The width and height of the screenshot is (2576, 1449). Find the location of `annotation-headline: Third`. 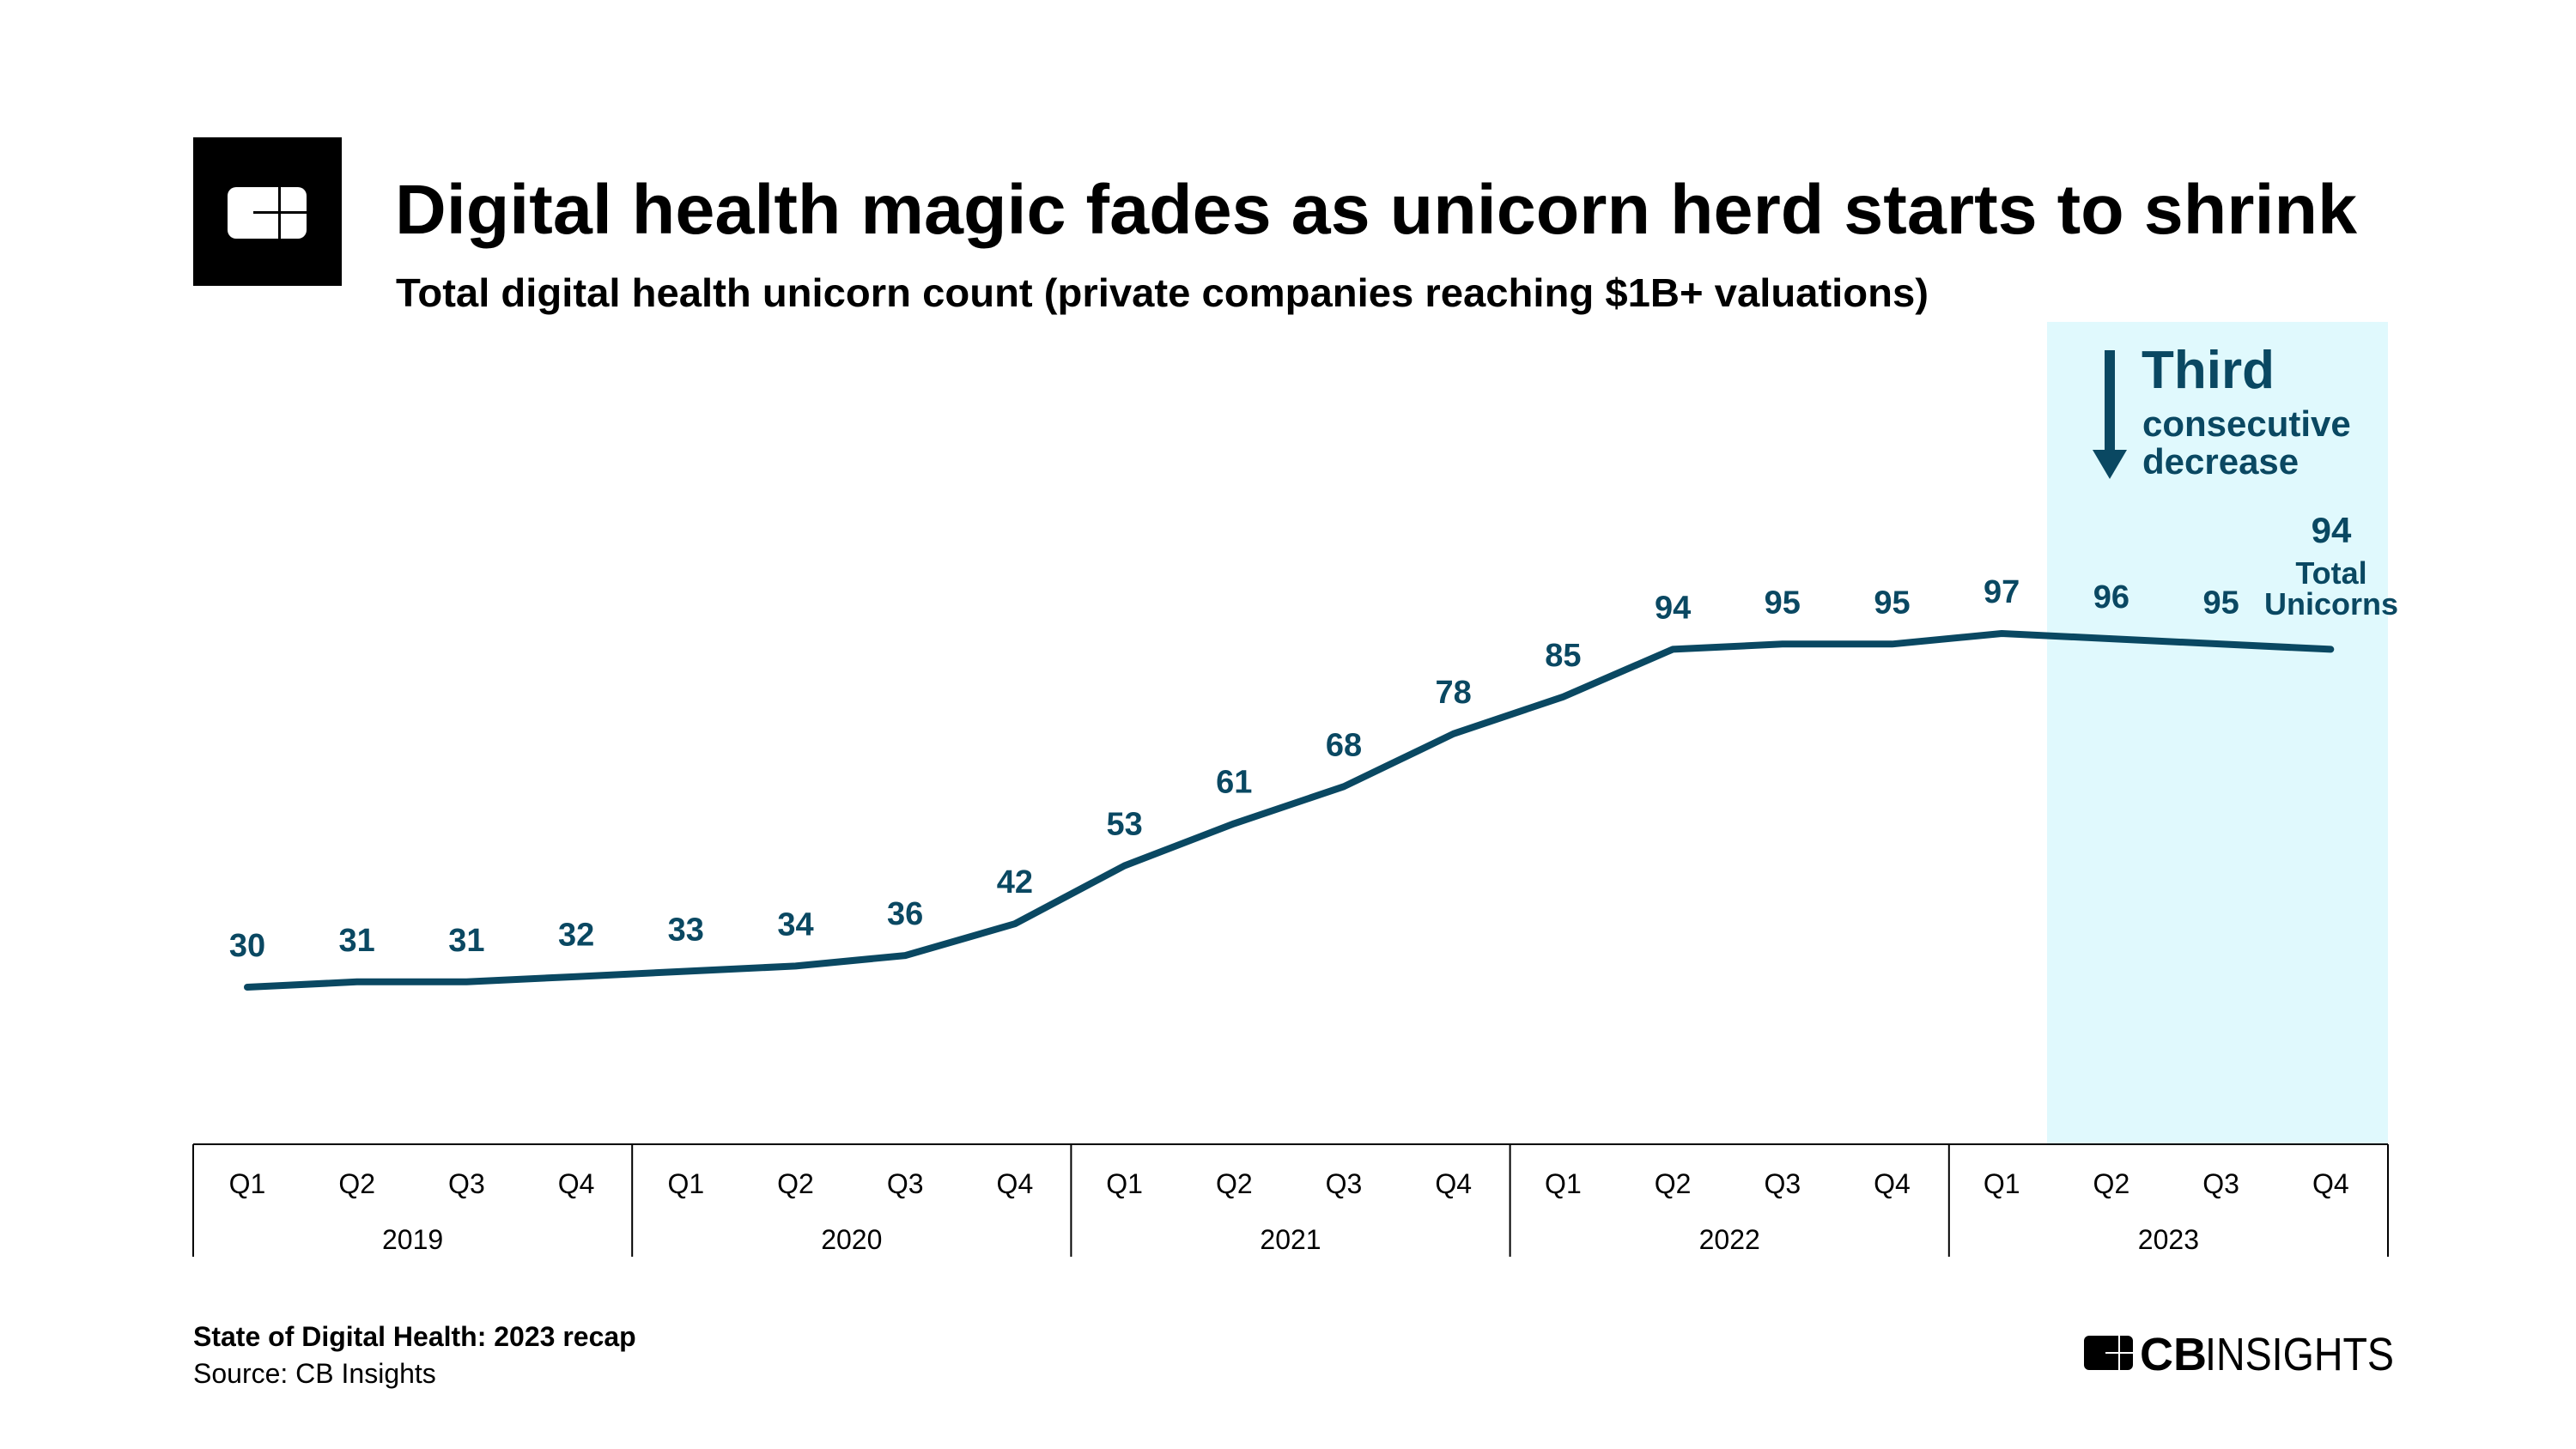

annotation-headline: Third is located at coordinates (2208, 370).